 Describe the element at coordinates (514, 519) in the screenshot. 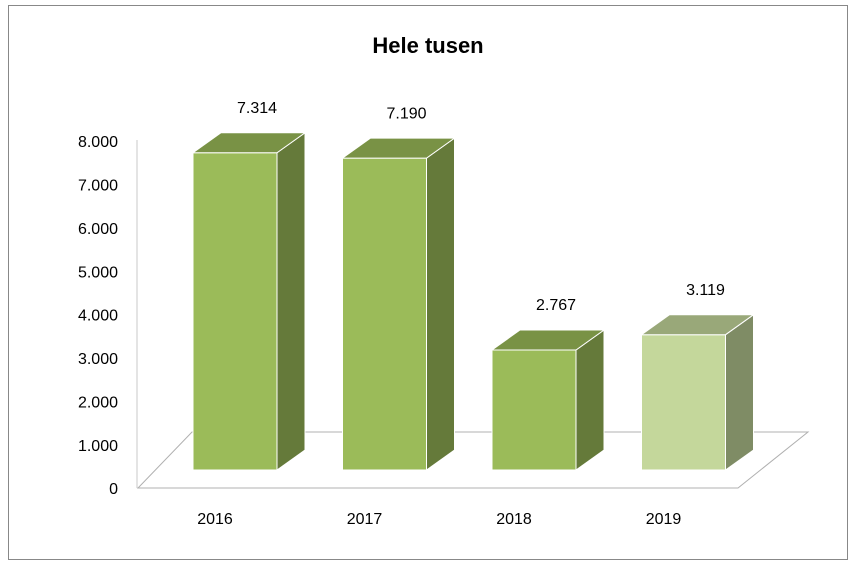

I see `x-tick-label: 2018` at that location.